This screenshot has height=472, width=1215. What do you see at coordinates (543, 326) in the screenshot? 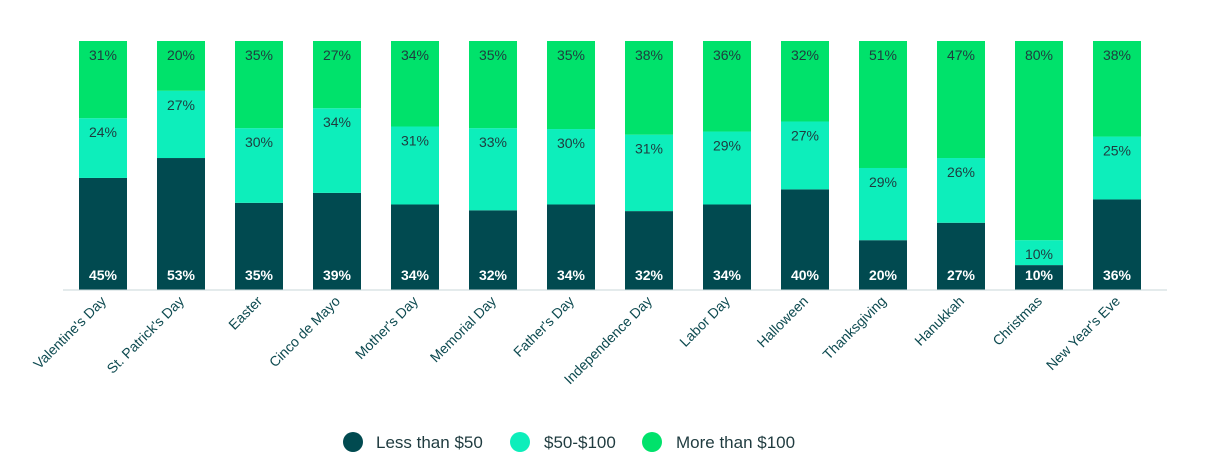
I see `category-label: Father's Day` at bounding box center [543, 326].